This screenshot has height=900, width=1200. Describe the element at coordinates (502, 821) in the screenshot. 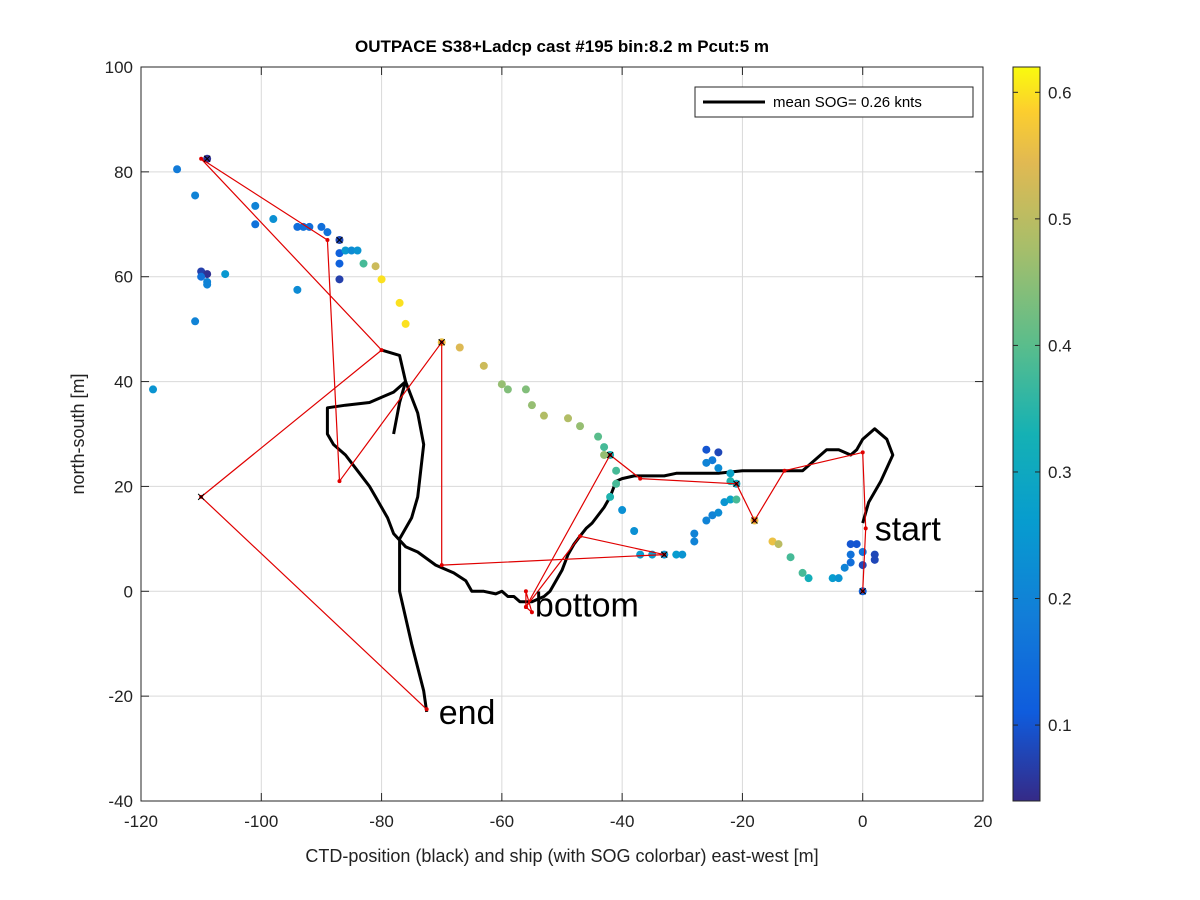

I see `x-tick-label: -60` at that location.